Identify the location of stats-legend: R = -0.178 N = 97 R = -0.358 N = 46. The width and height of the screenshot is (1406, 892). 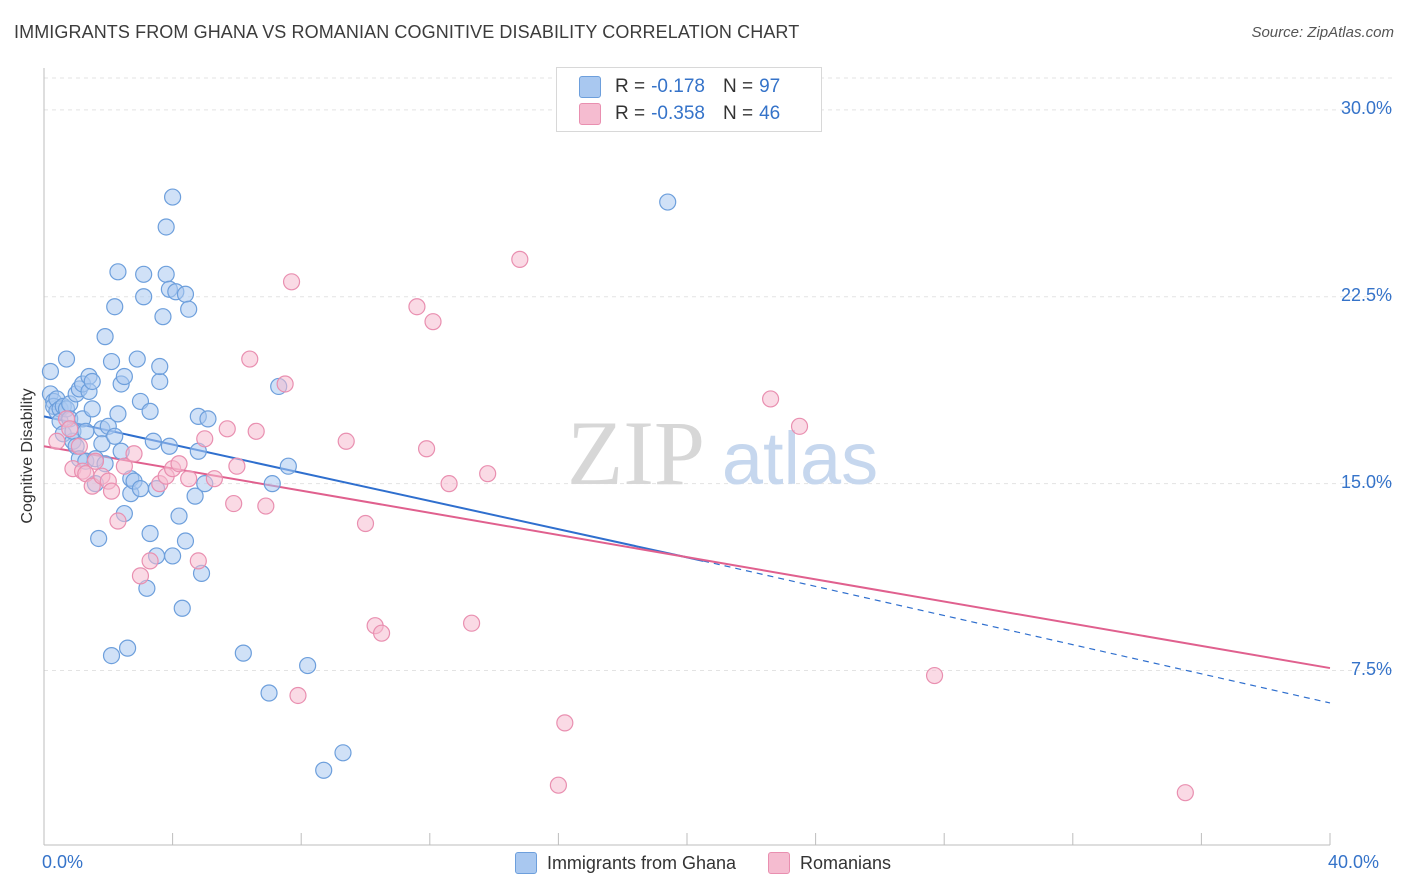
(689, 99).